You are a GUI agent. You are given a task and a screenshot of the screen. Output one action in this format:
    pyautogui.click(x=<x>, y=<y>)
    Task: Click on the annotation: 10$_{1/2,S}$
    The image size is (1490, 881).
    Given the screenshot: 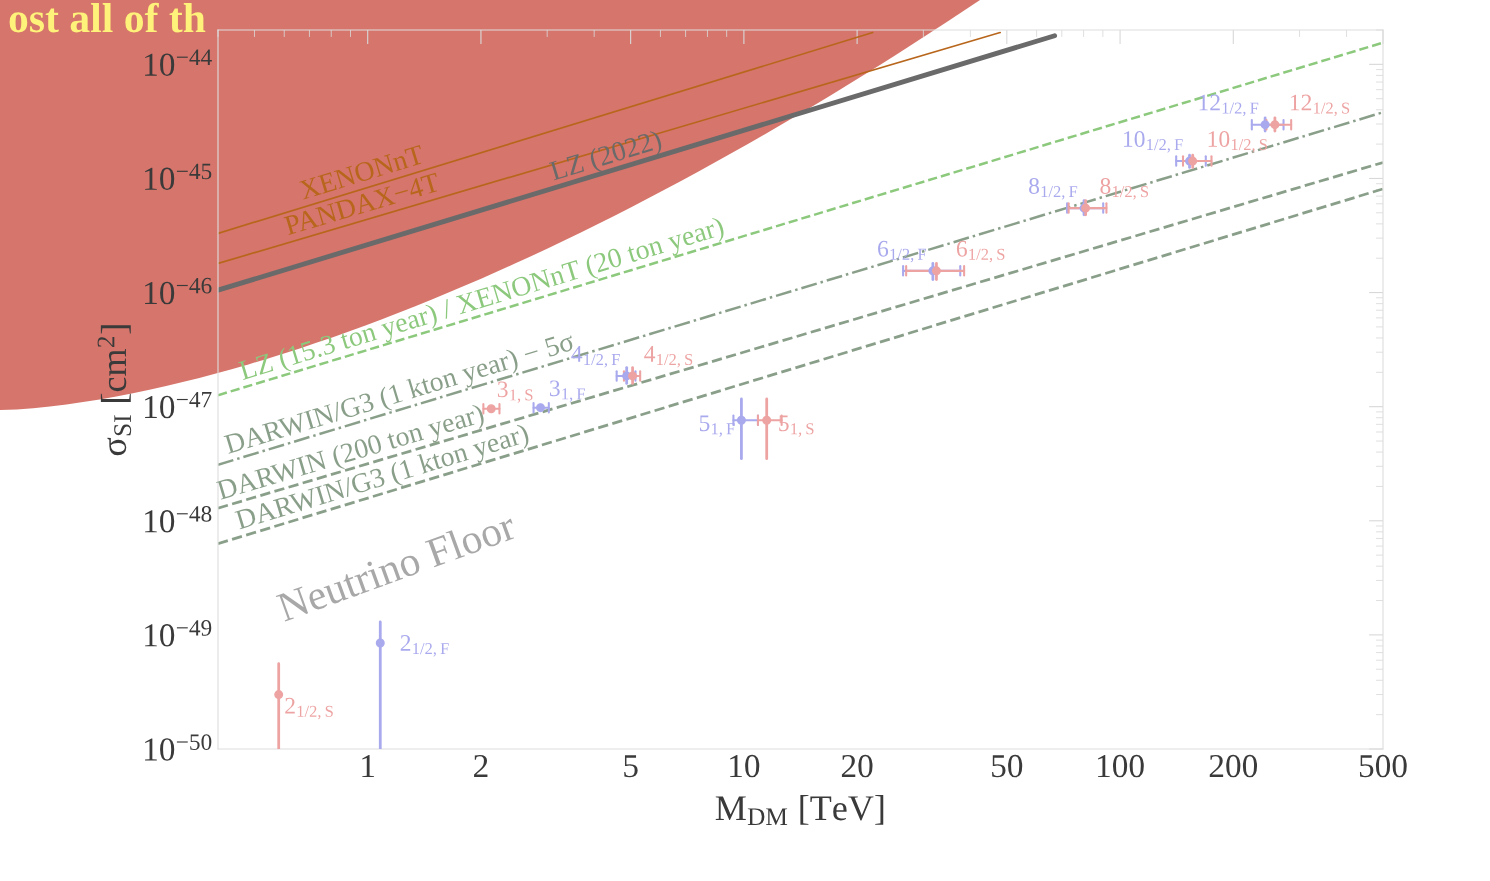 What is the action you would take?
    pyautogui.click(x=1237, y=142)
    